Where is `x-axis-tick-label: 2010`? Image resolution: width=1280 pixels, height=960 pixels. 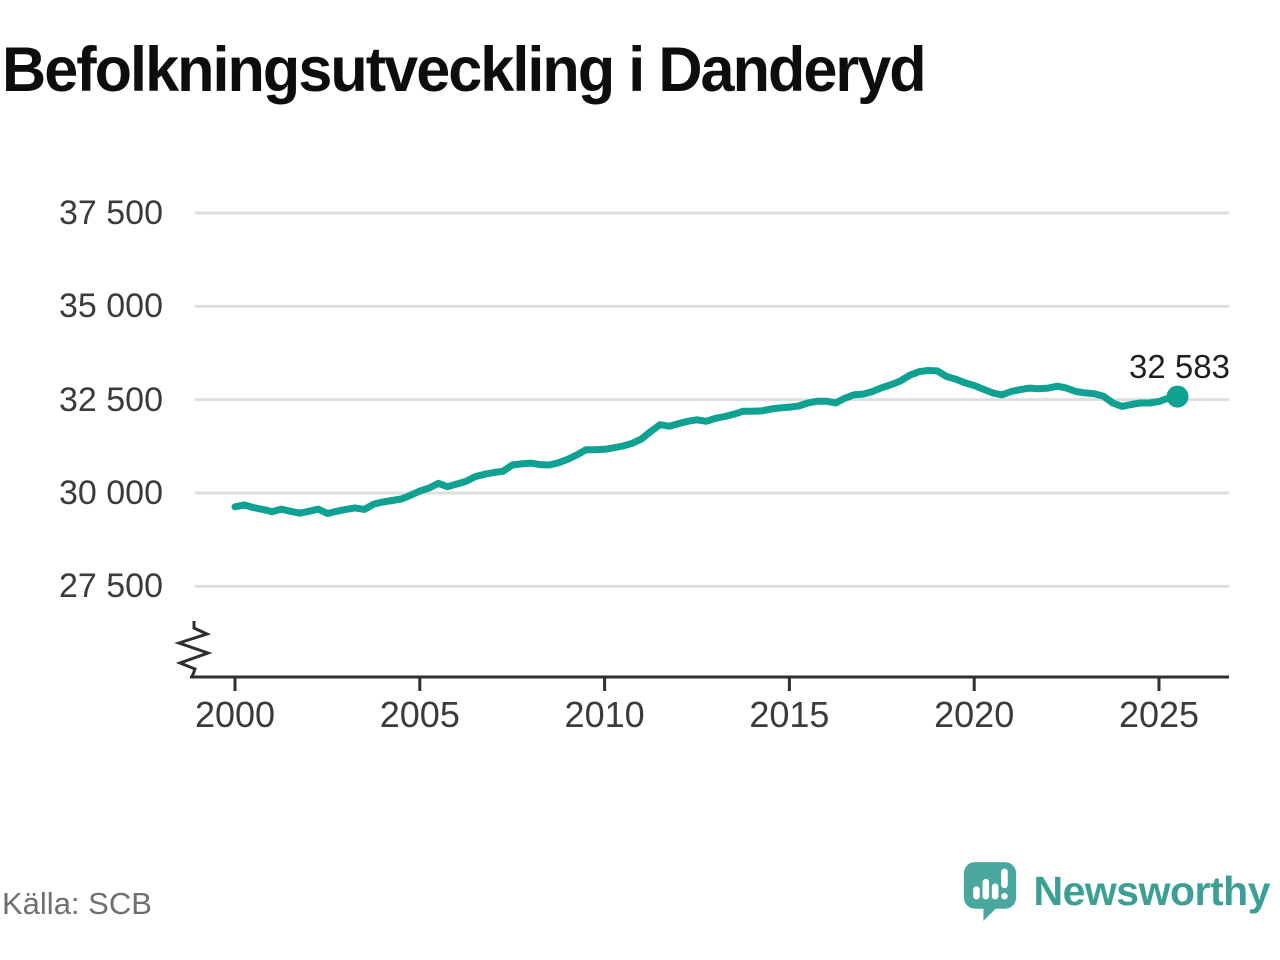 x-axis-tick-label: 2010 is located at coordinates (604, 714).